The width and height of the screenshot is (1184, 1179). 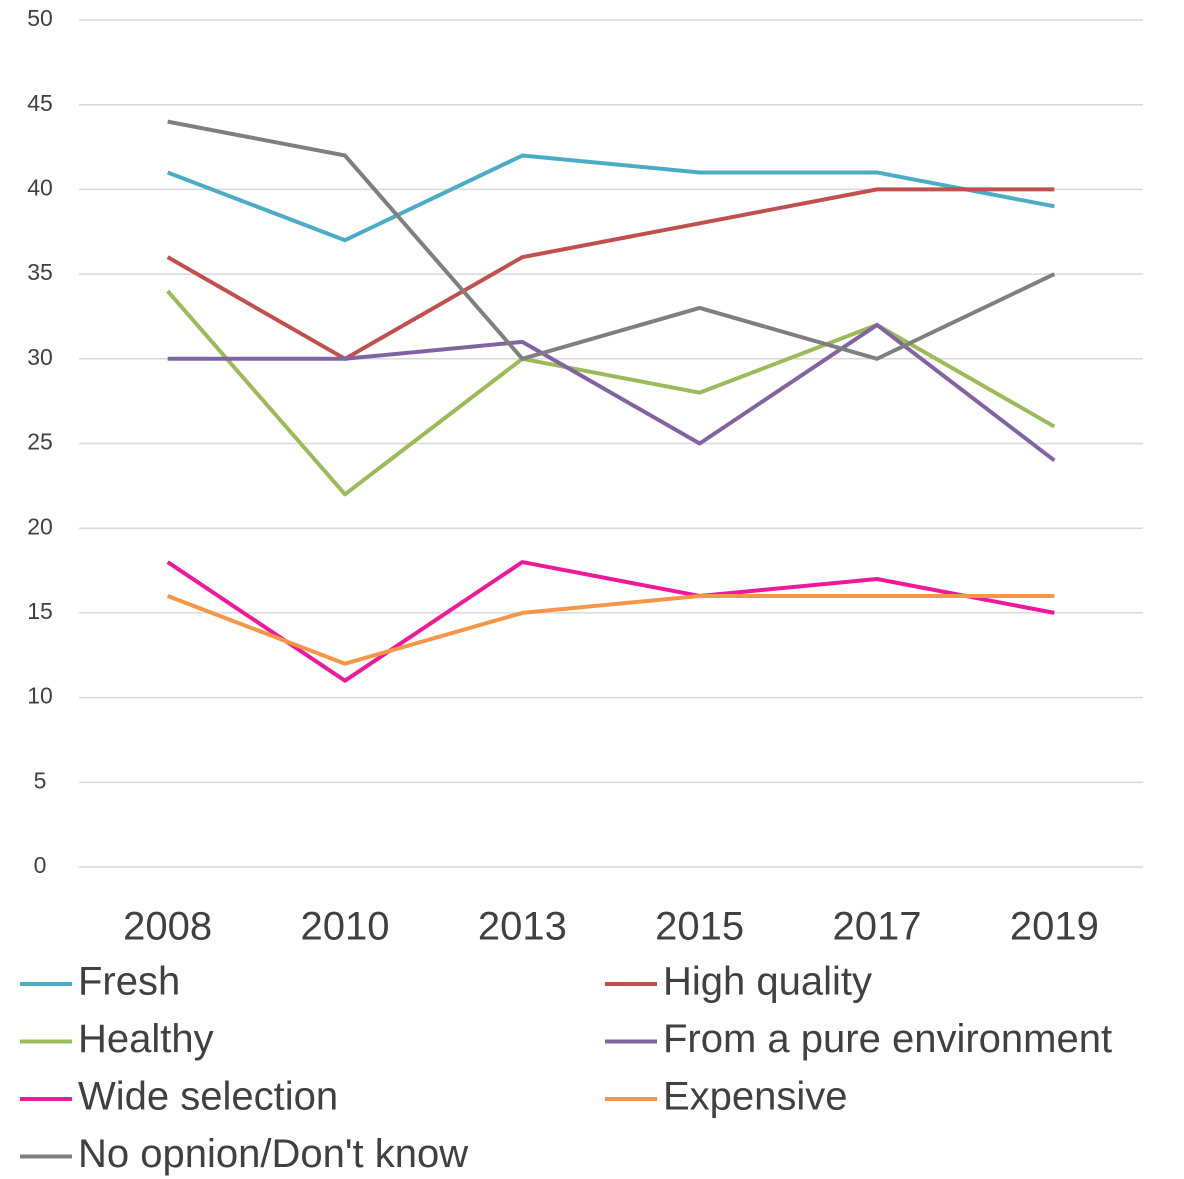 What do you see at coordinates (40, 526) in the screenshot?
I see `y-tick-label: 20` at bounding box center [40, 526].